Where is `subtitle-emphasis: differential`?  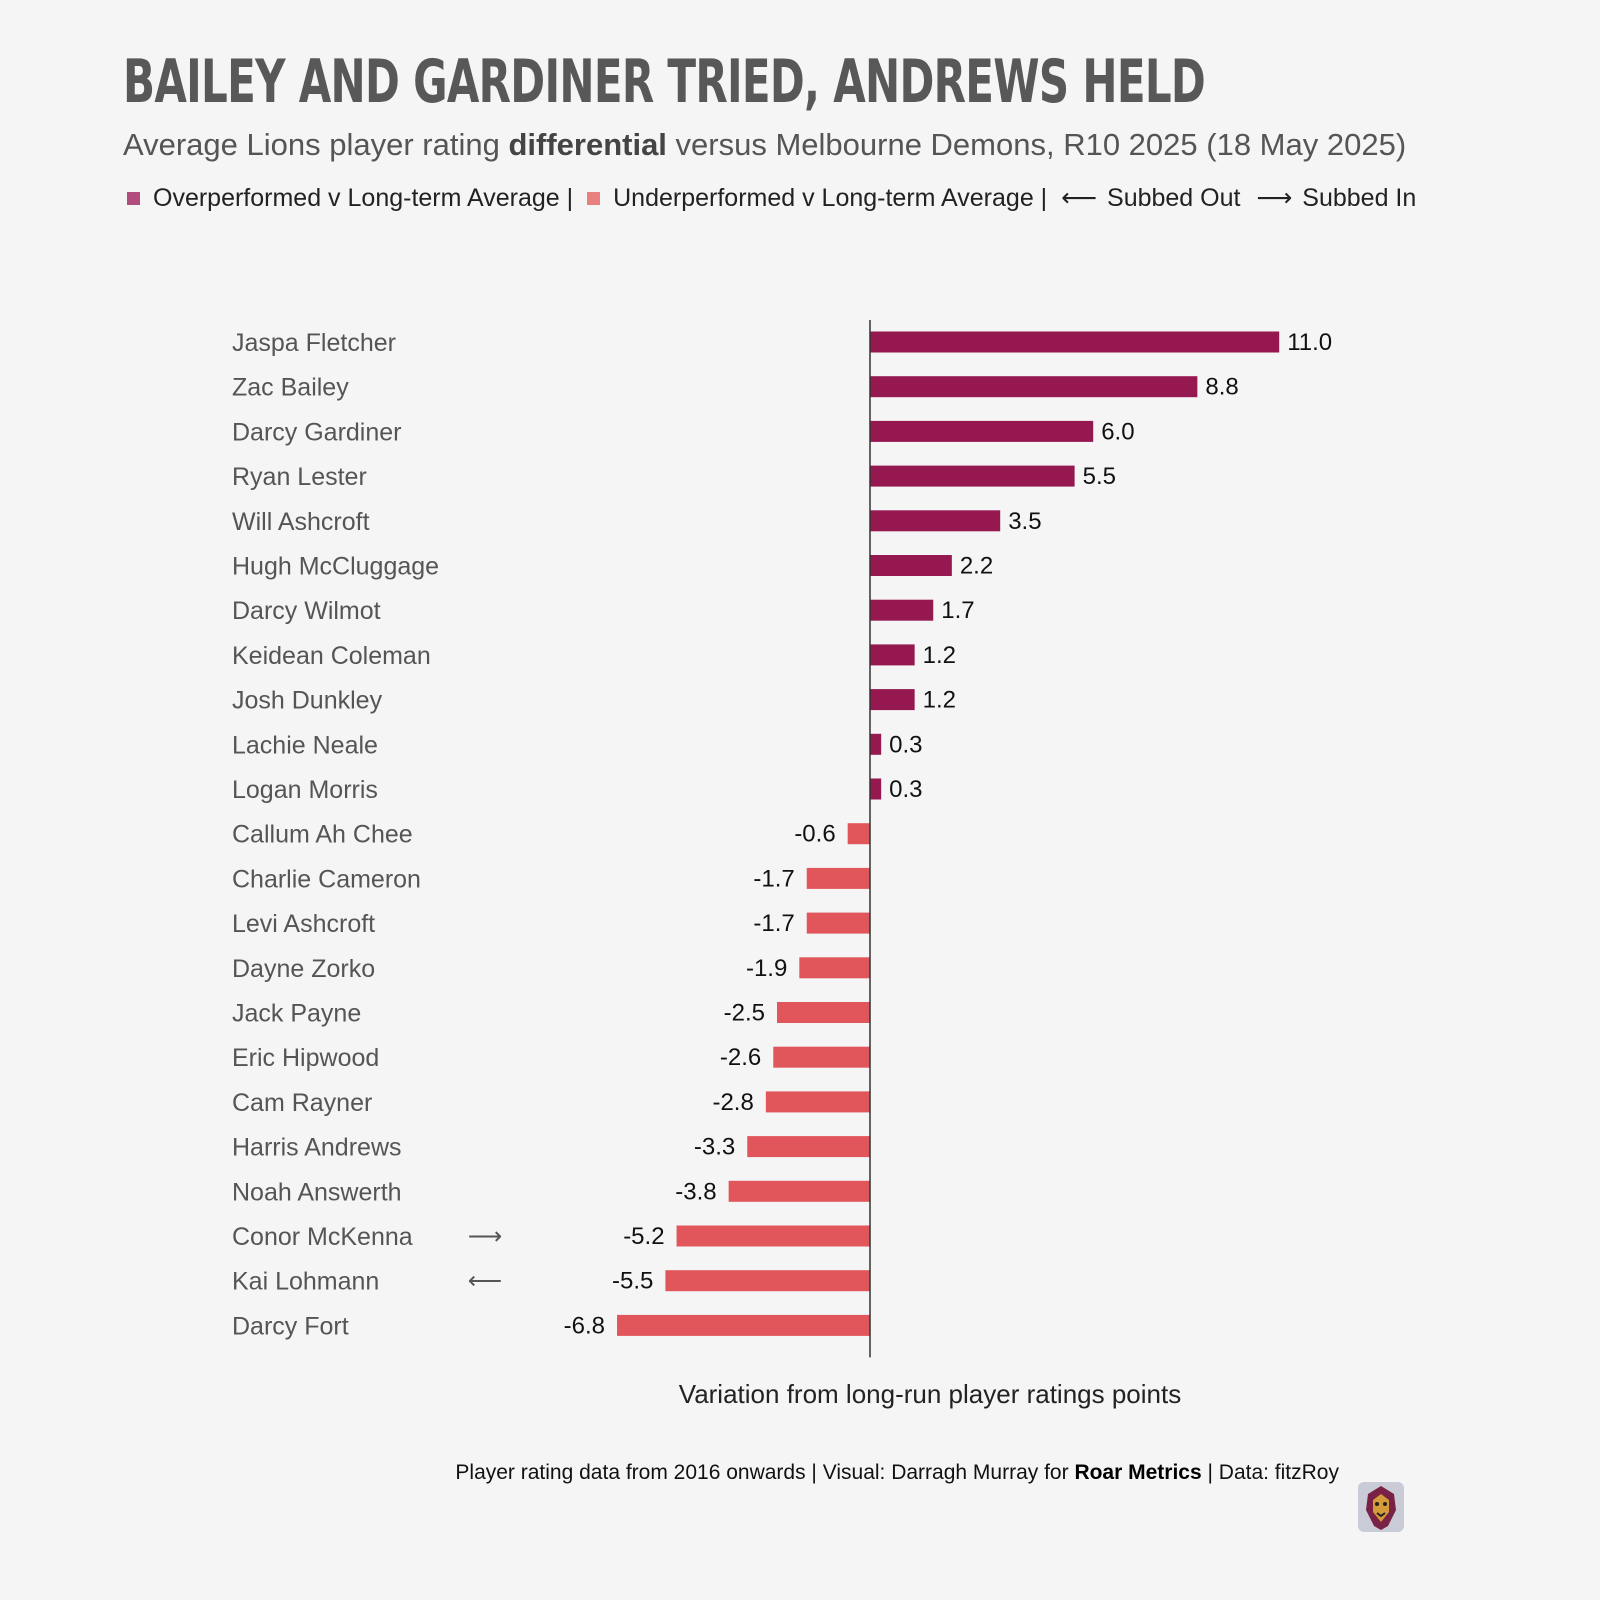 subtitle-emphasis: differential is located at coordinates (587, 144).